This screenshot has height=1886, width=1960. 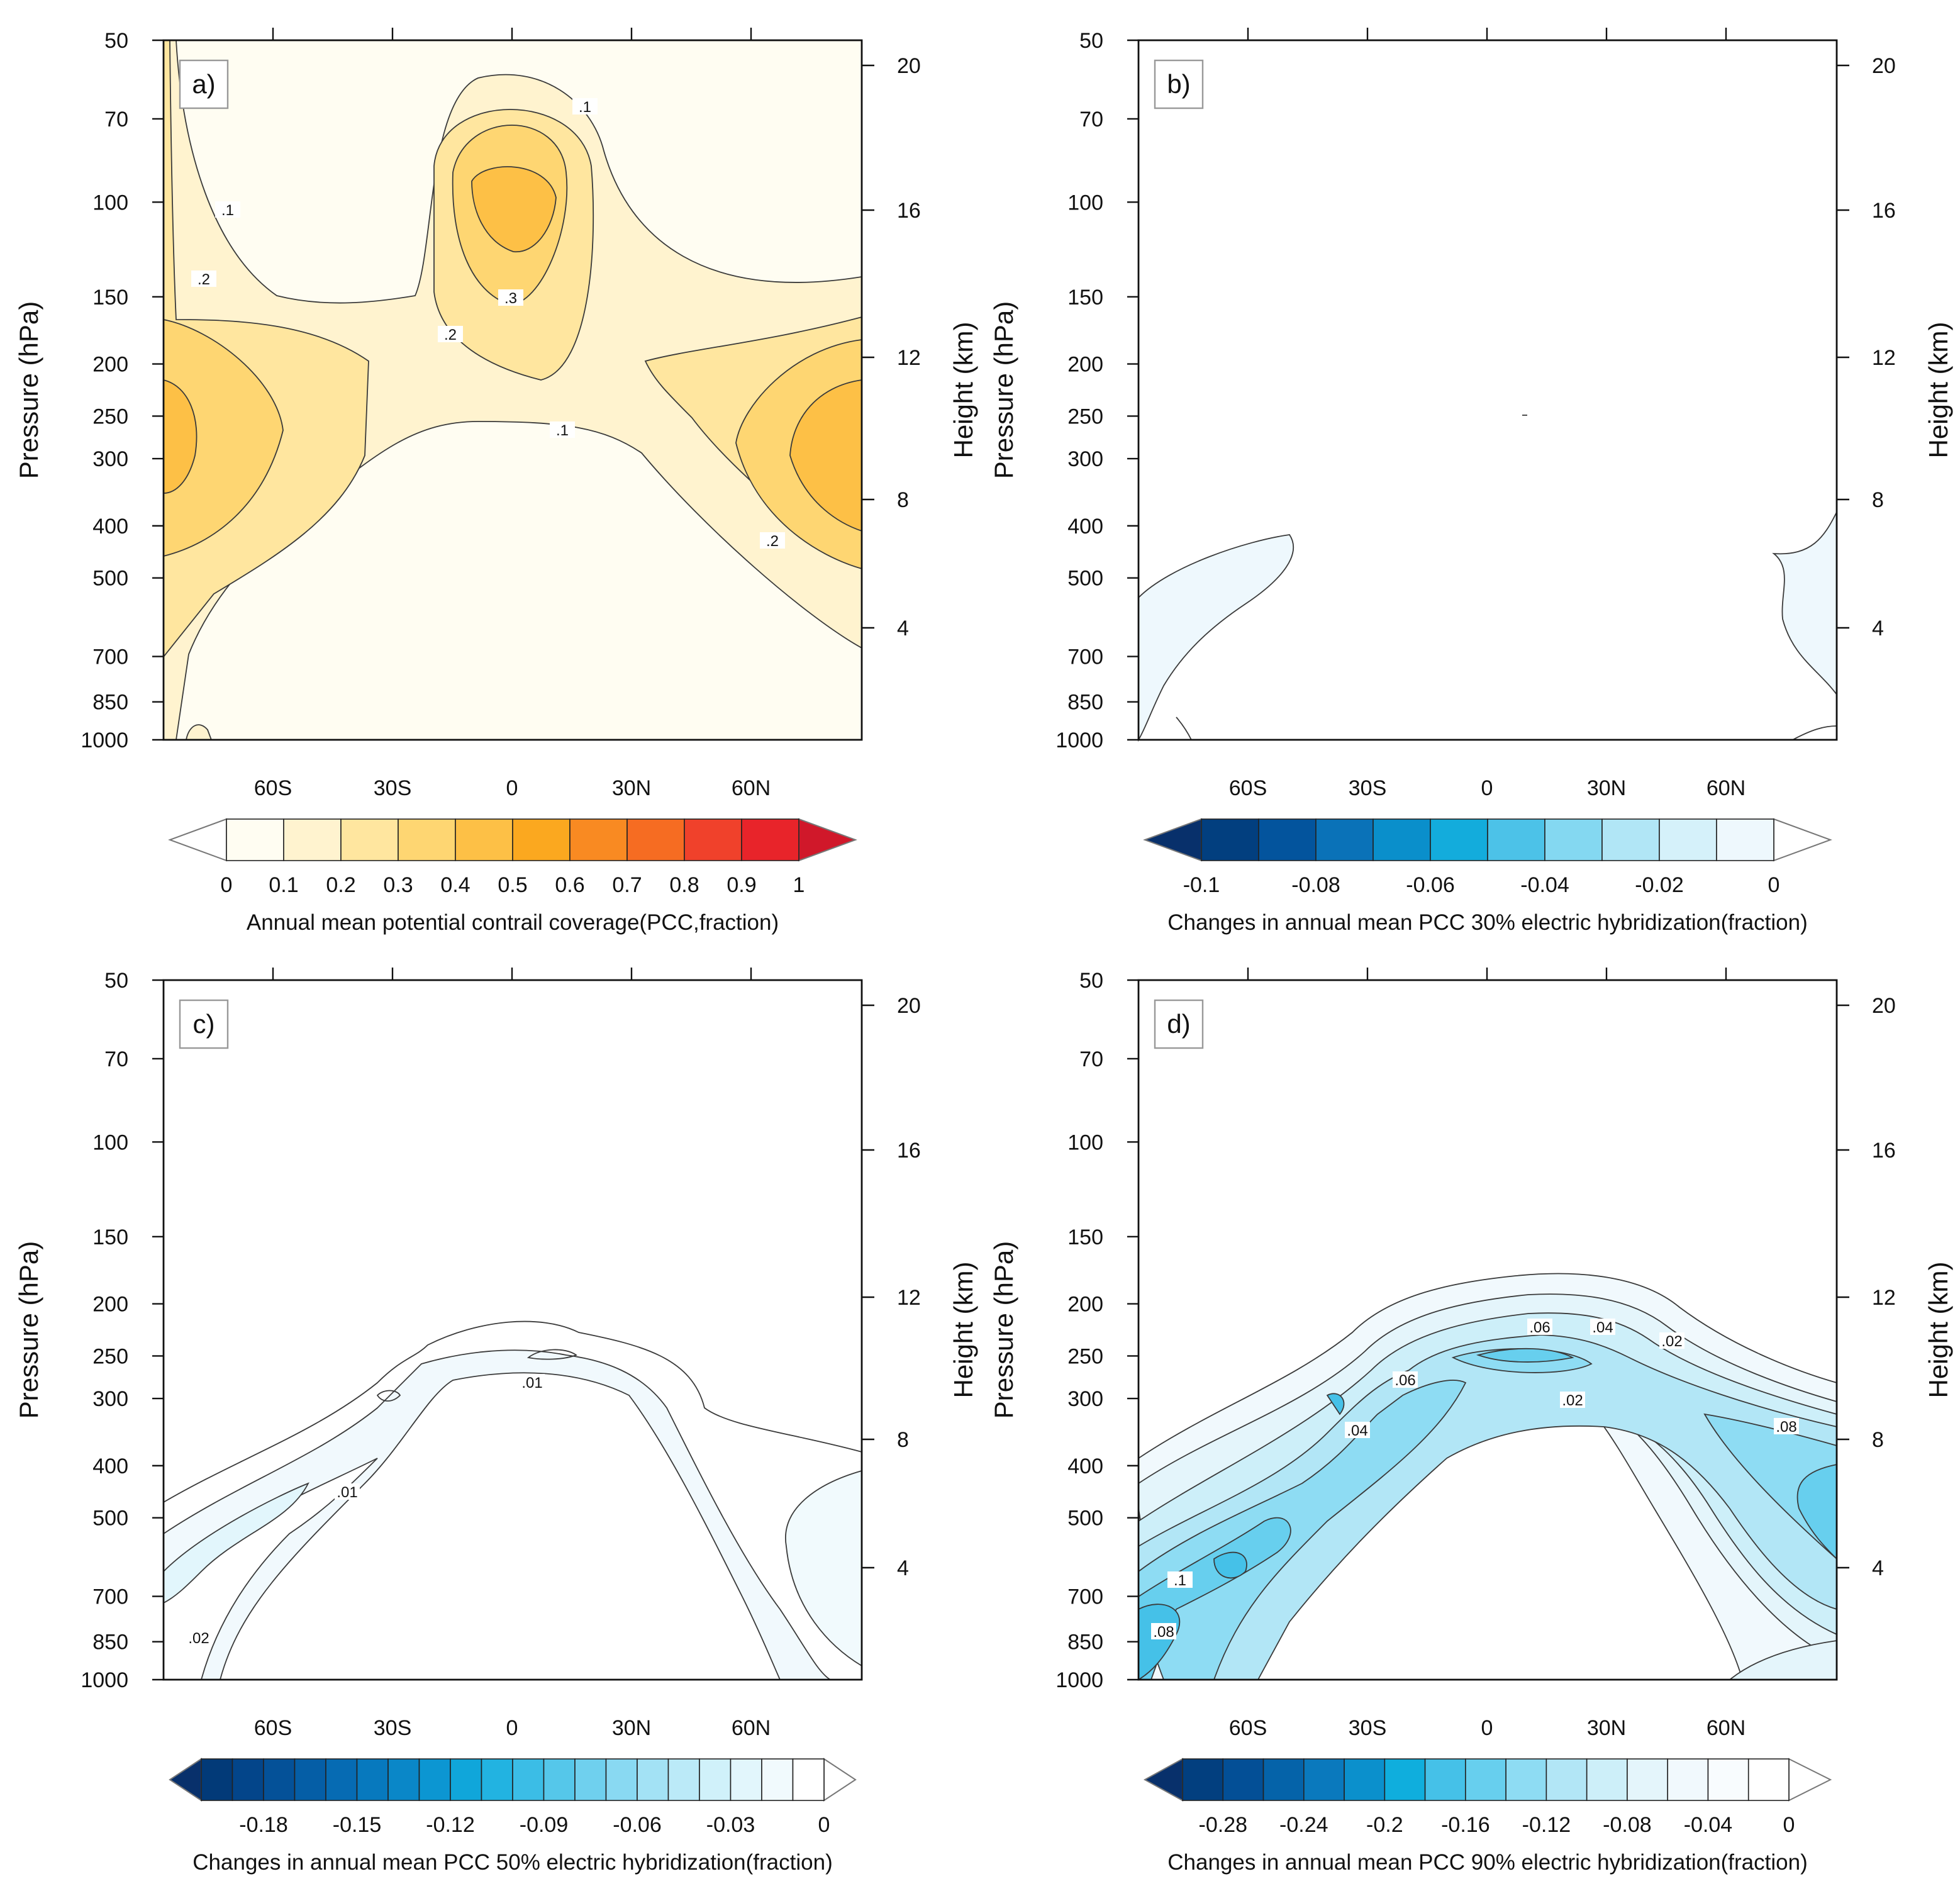 I want to click on x-tick-label: 30N, so click(x=1606, y=788).